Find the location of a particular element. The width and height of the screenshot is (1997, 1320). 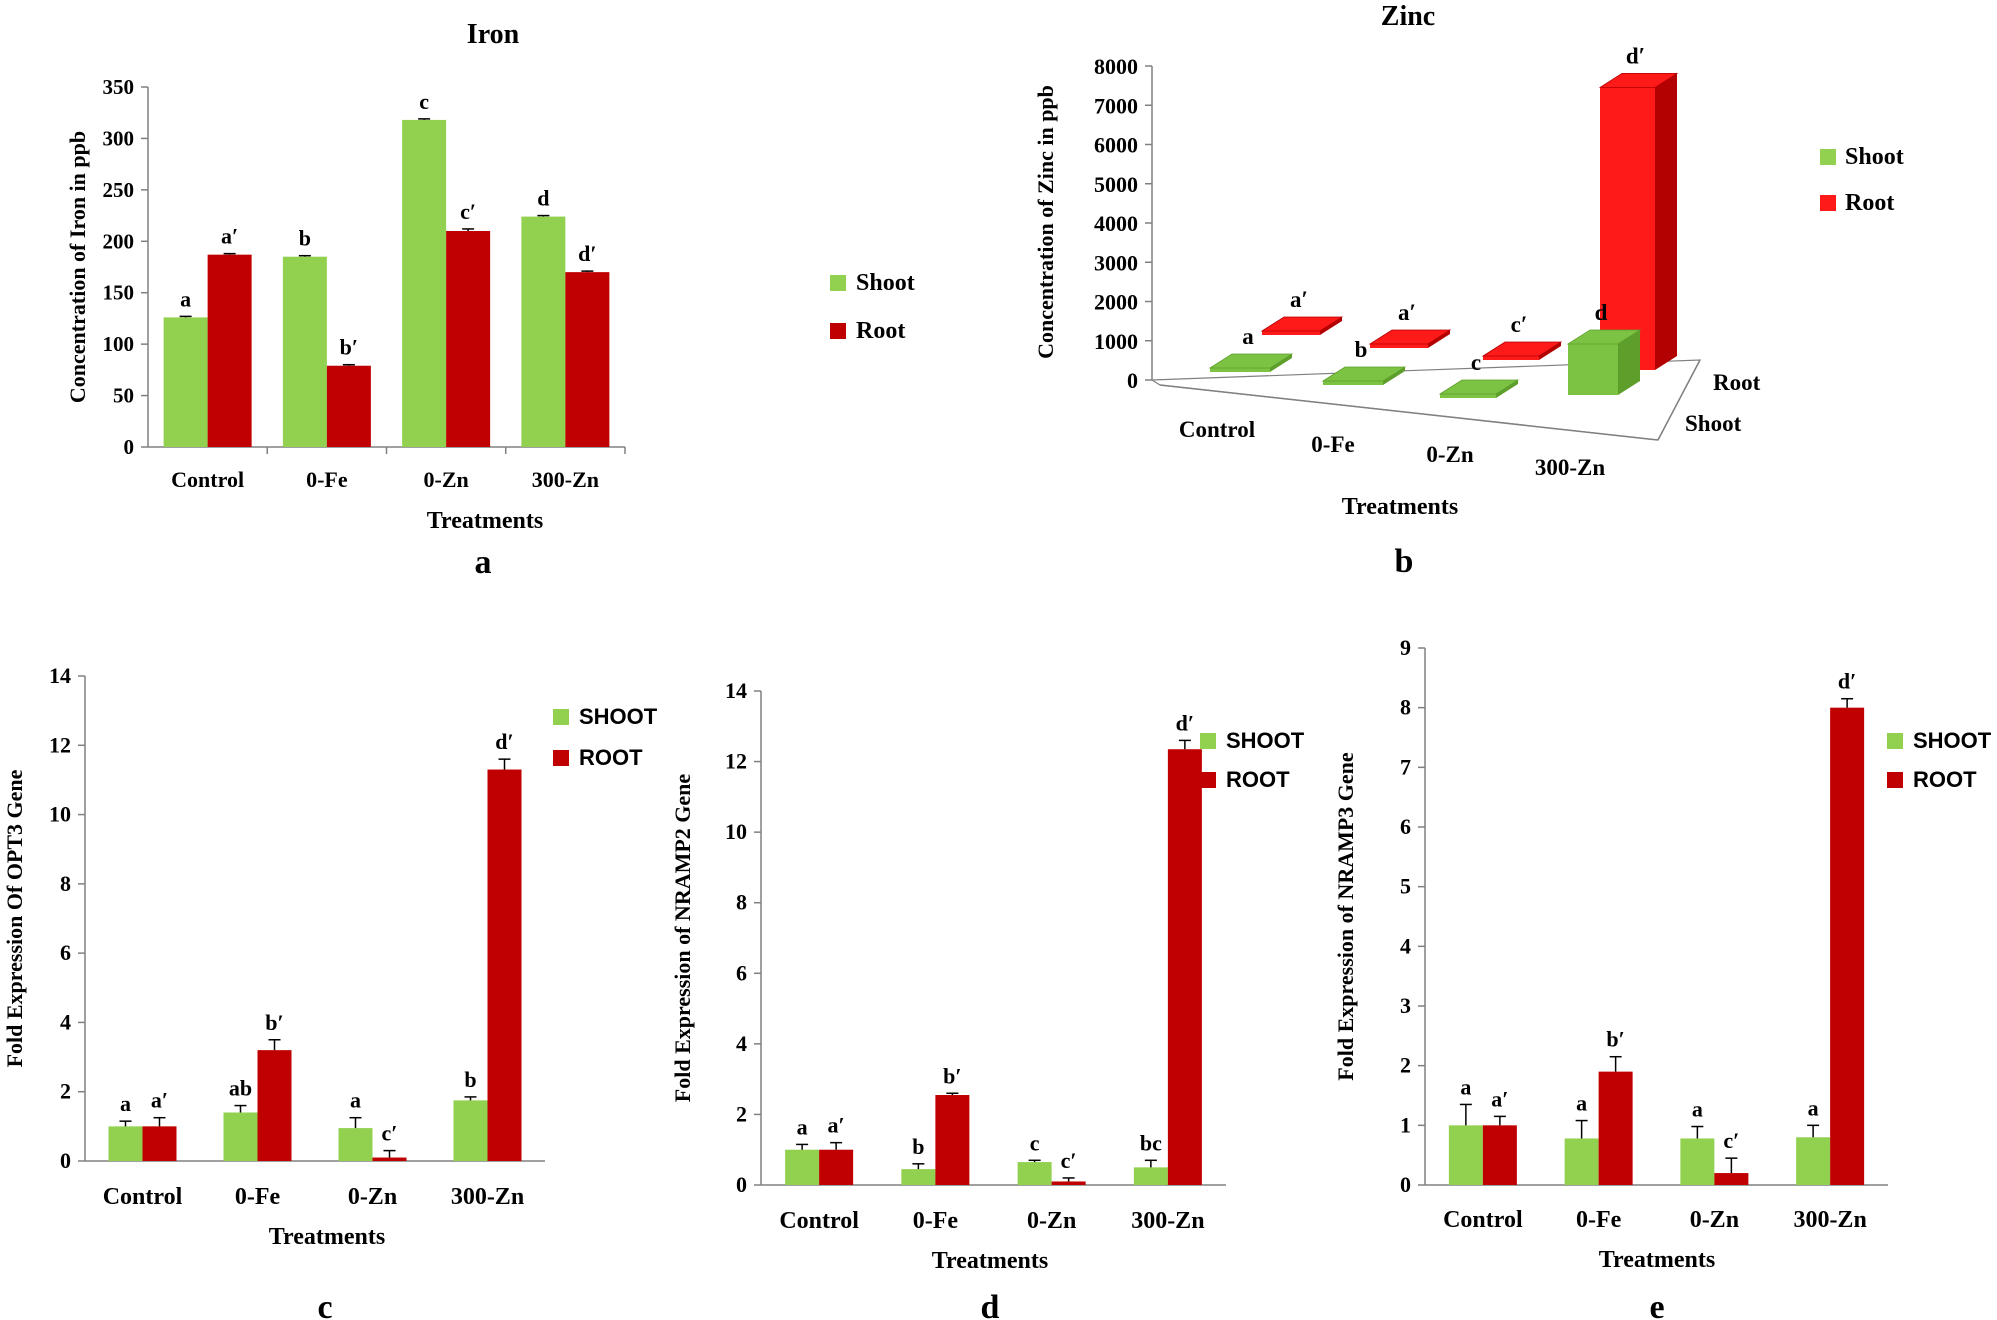

y-tick-label: 14 is located at coordinates (60, 675).